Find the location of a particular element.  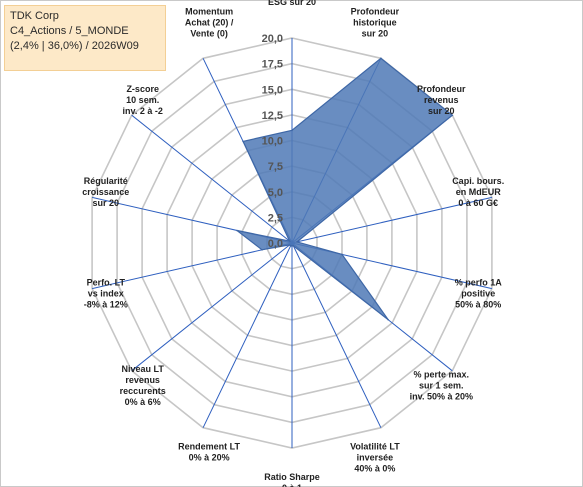

axis-label: Volatilité LT inversée 40% à 0% is located at coordinates (375, 457).